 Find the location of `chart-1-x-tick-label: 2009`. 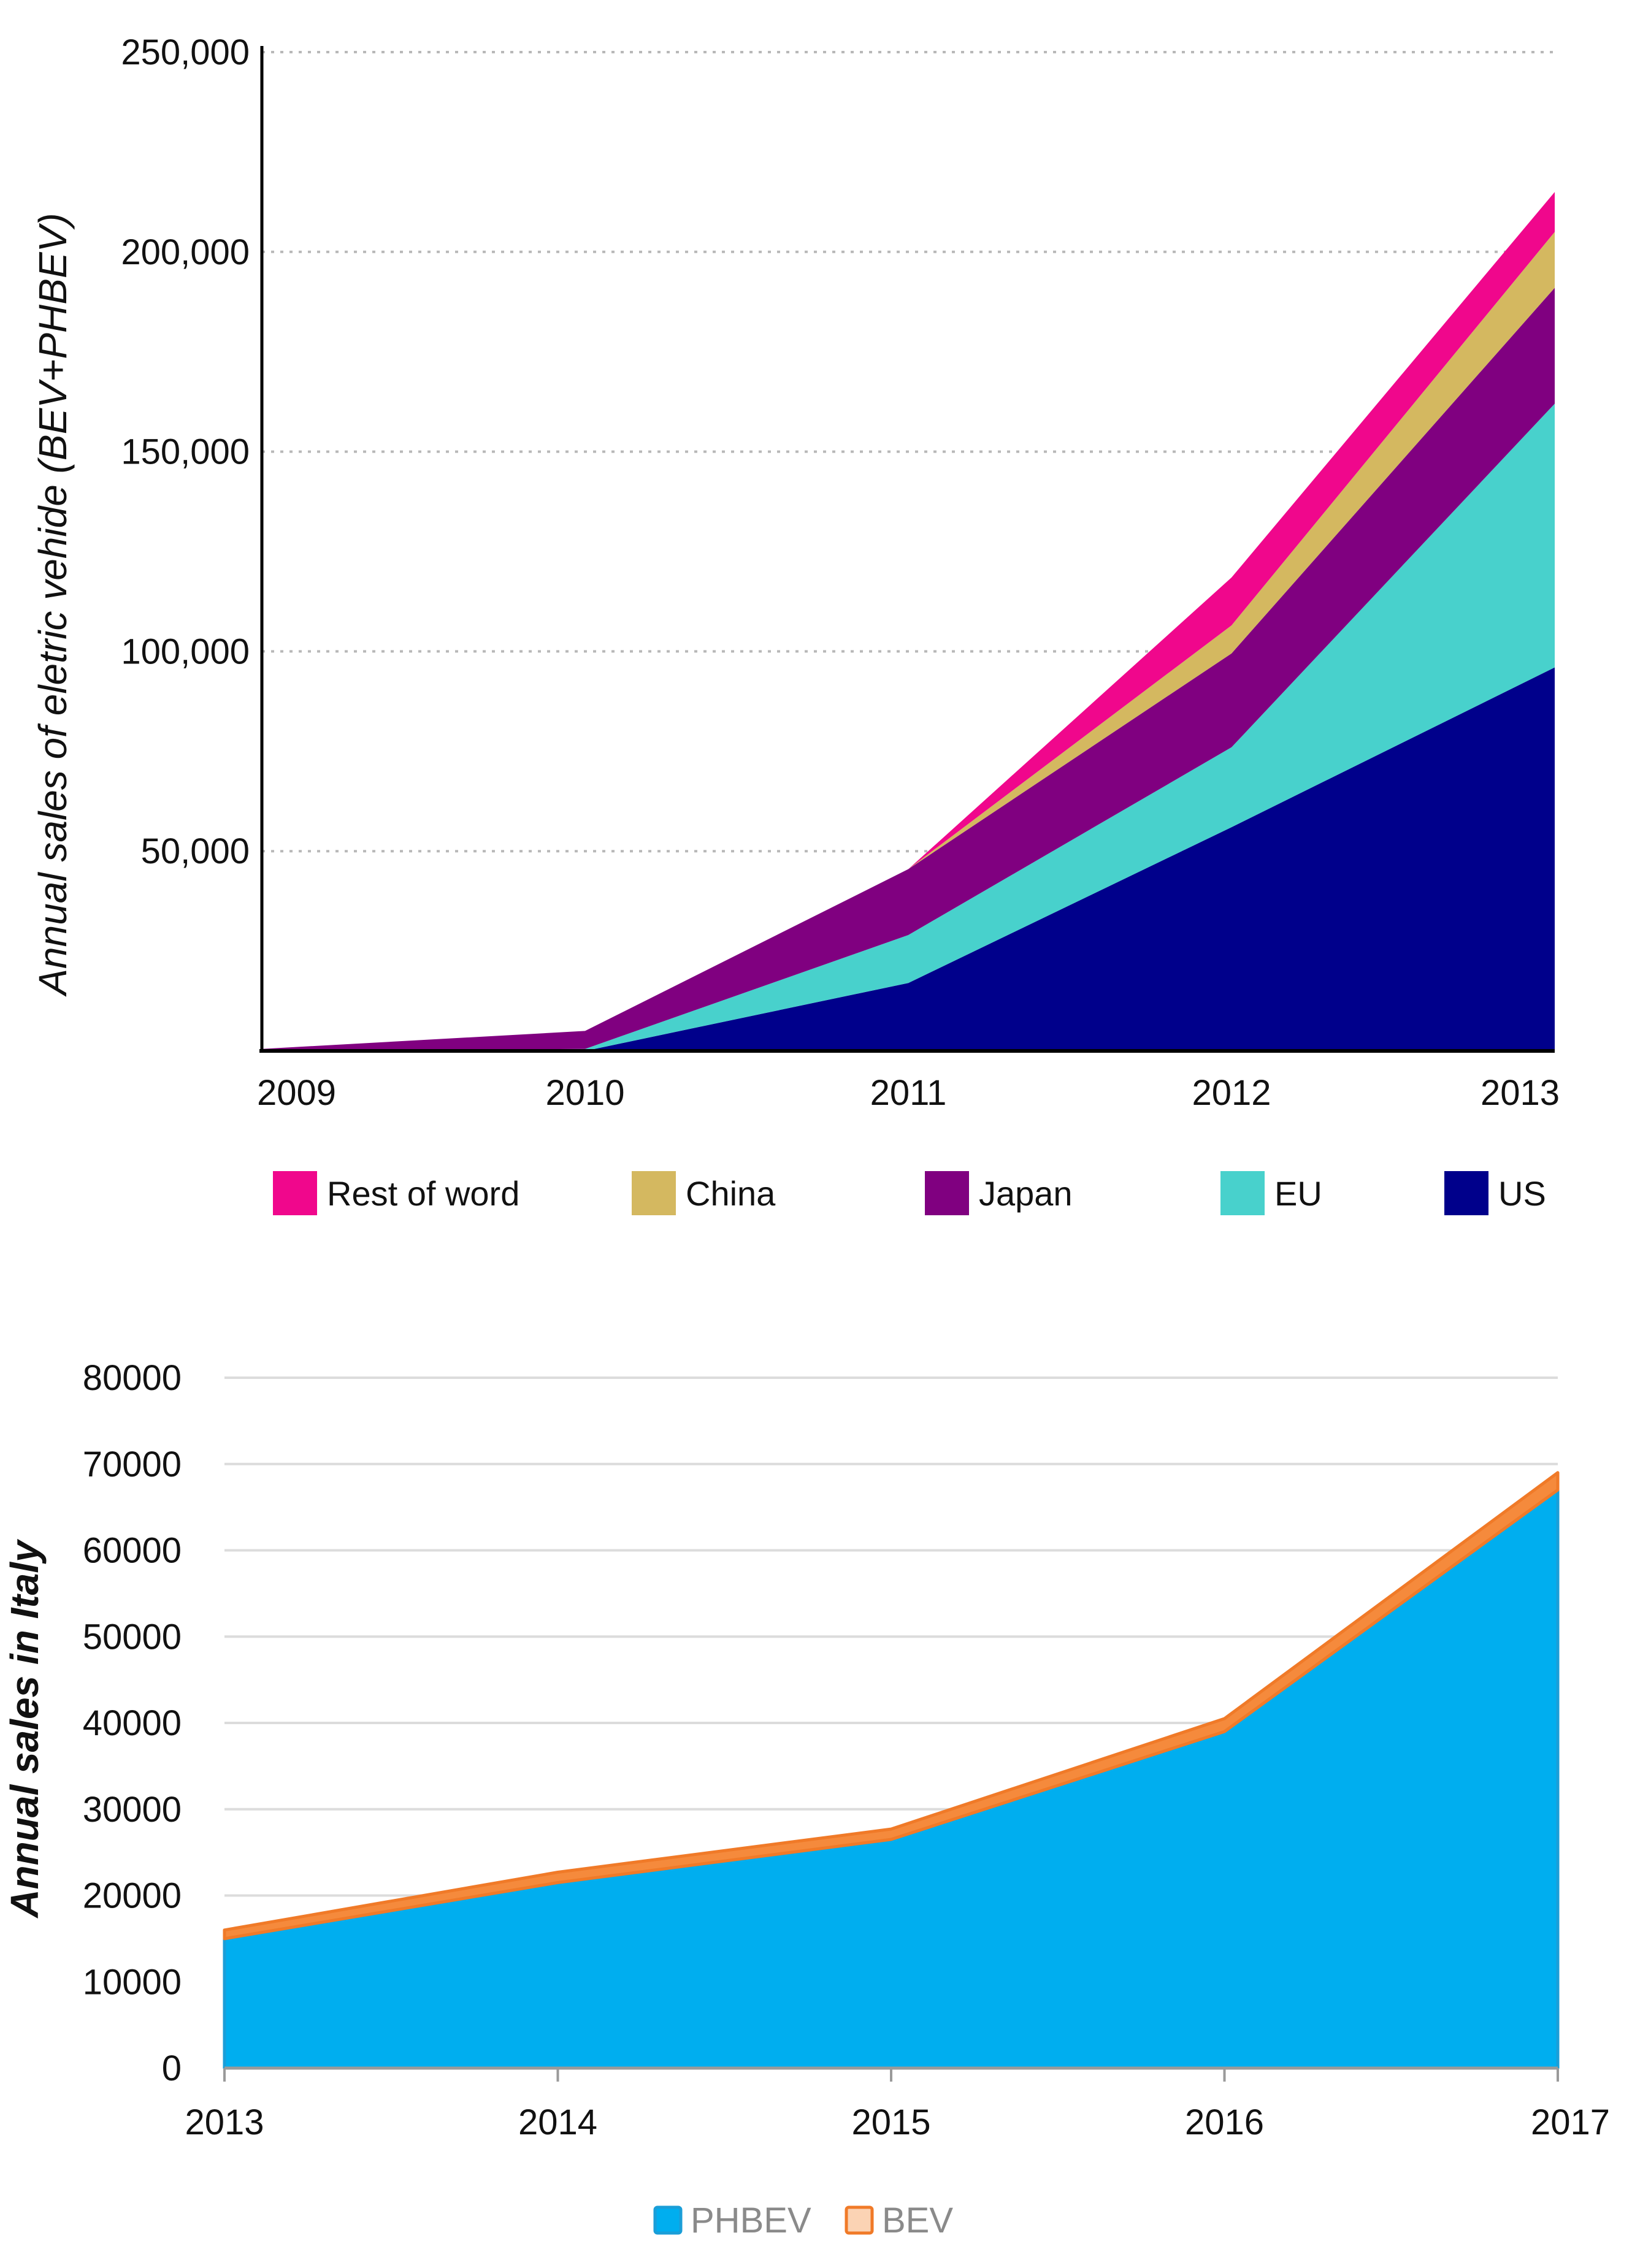

chart-1-x-tick-label: 2009 is located at coordinates (296, 1093).